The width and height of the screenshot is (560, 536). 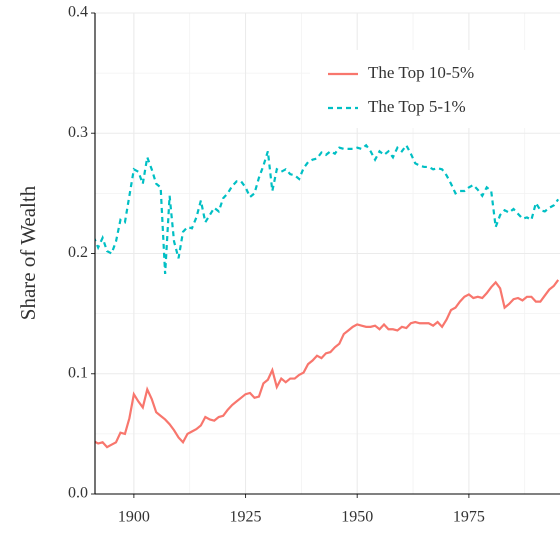 I want to click on x-tick-label: 1975, so click(x=469, y=517).